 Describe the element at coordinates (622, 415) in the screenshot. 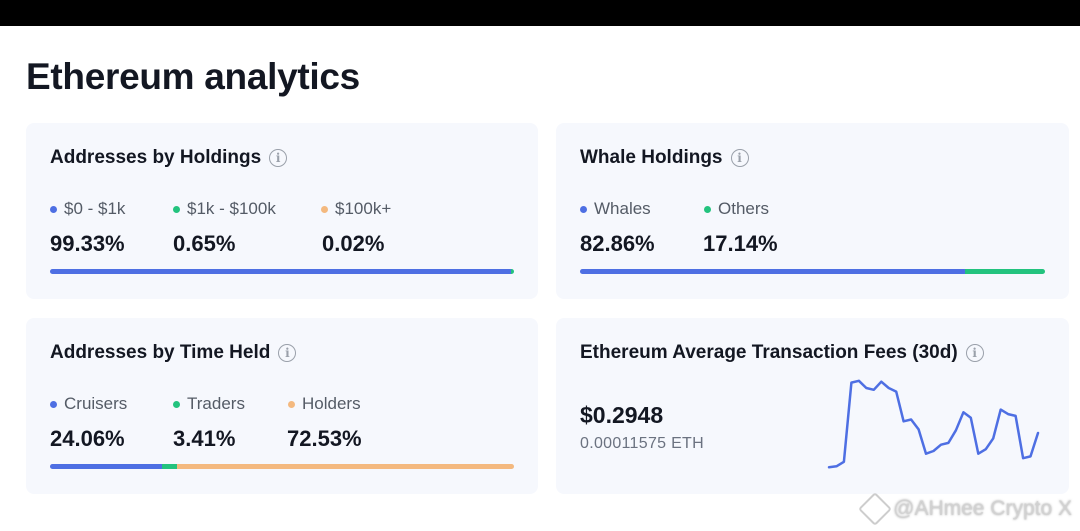

I see `fee-price-usd: $0.2948` at that location.